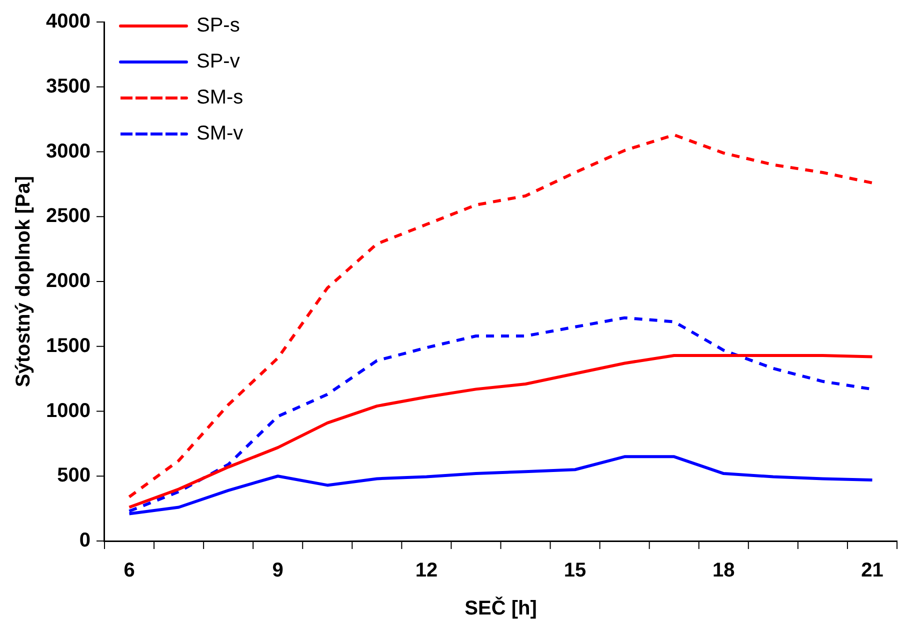 The height and width of the screenshot is (629, 909). Describe the element at coordinates (872, 571) in the screenshot. I see `x-tick-label: 21` at that location.